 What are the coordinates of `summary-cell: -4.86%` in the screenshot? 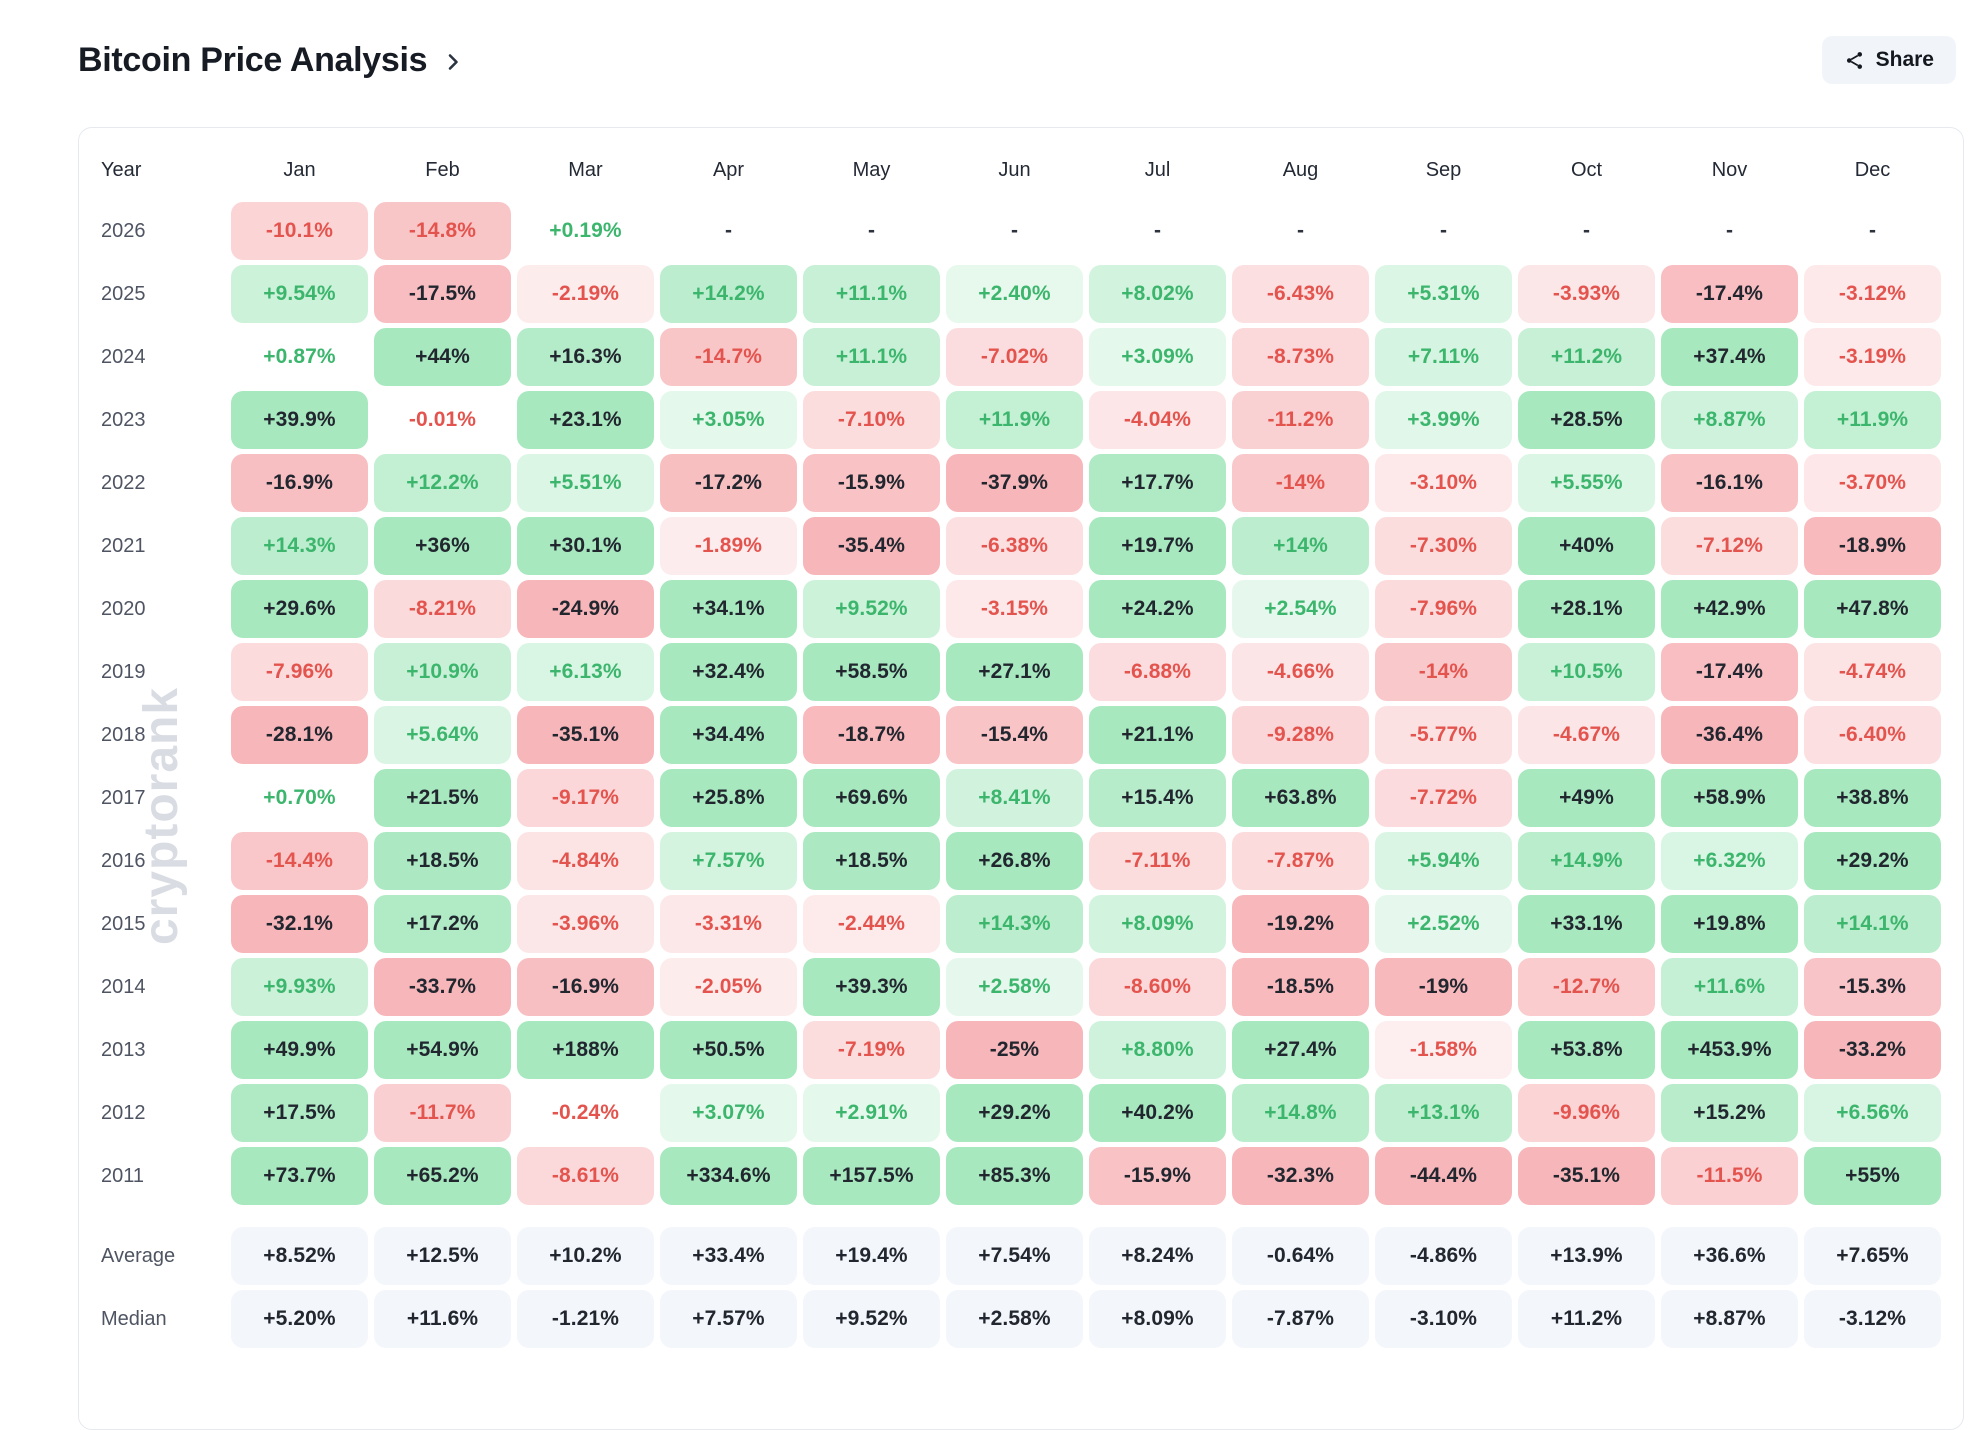 It's located at (1443, 1256).